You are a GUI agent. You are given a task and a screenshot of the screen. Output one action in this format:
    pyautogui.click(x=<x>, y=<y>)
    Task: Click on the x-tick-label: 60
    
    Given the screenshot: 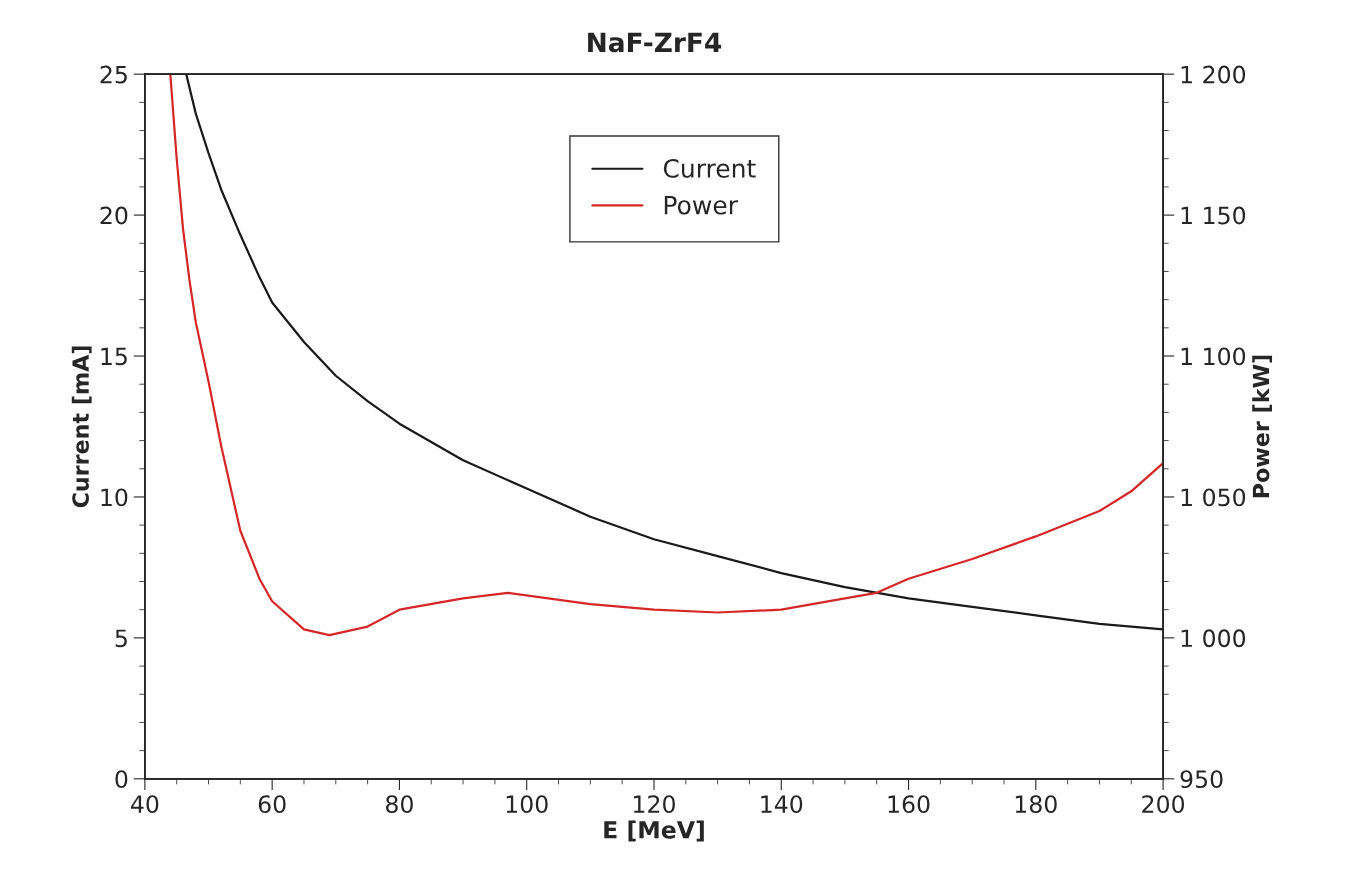 What is the action you would take?
    pyautogui.click(x=272, y=804)
    